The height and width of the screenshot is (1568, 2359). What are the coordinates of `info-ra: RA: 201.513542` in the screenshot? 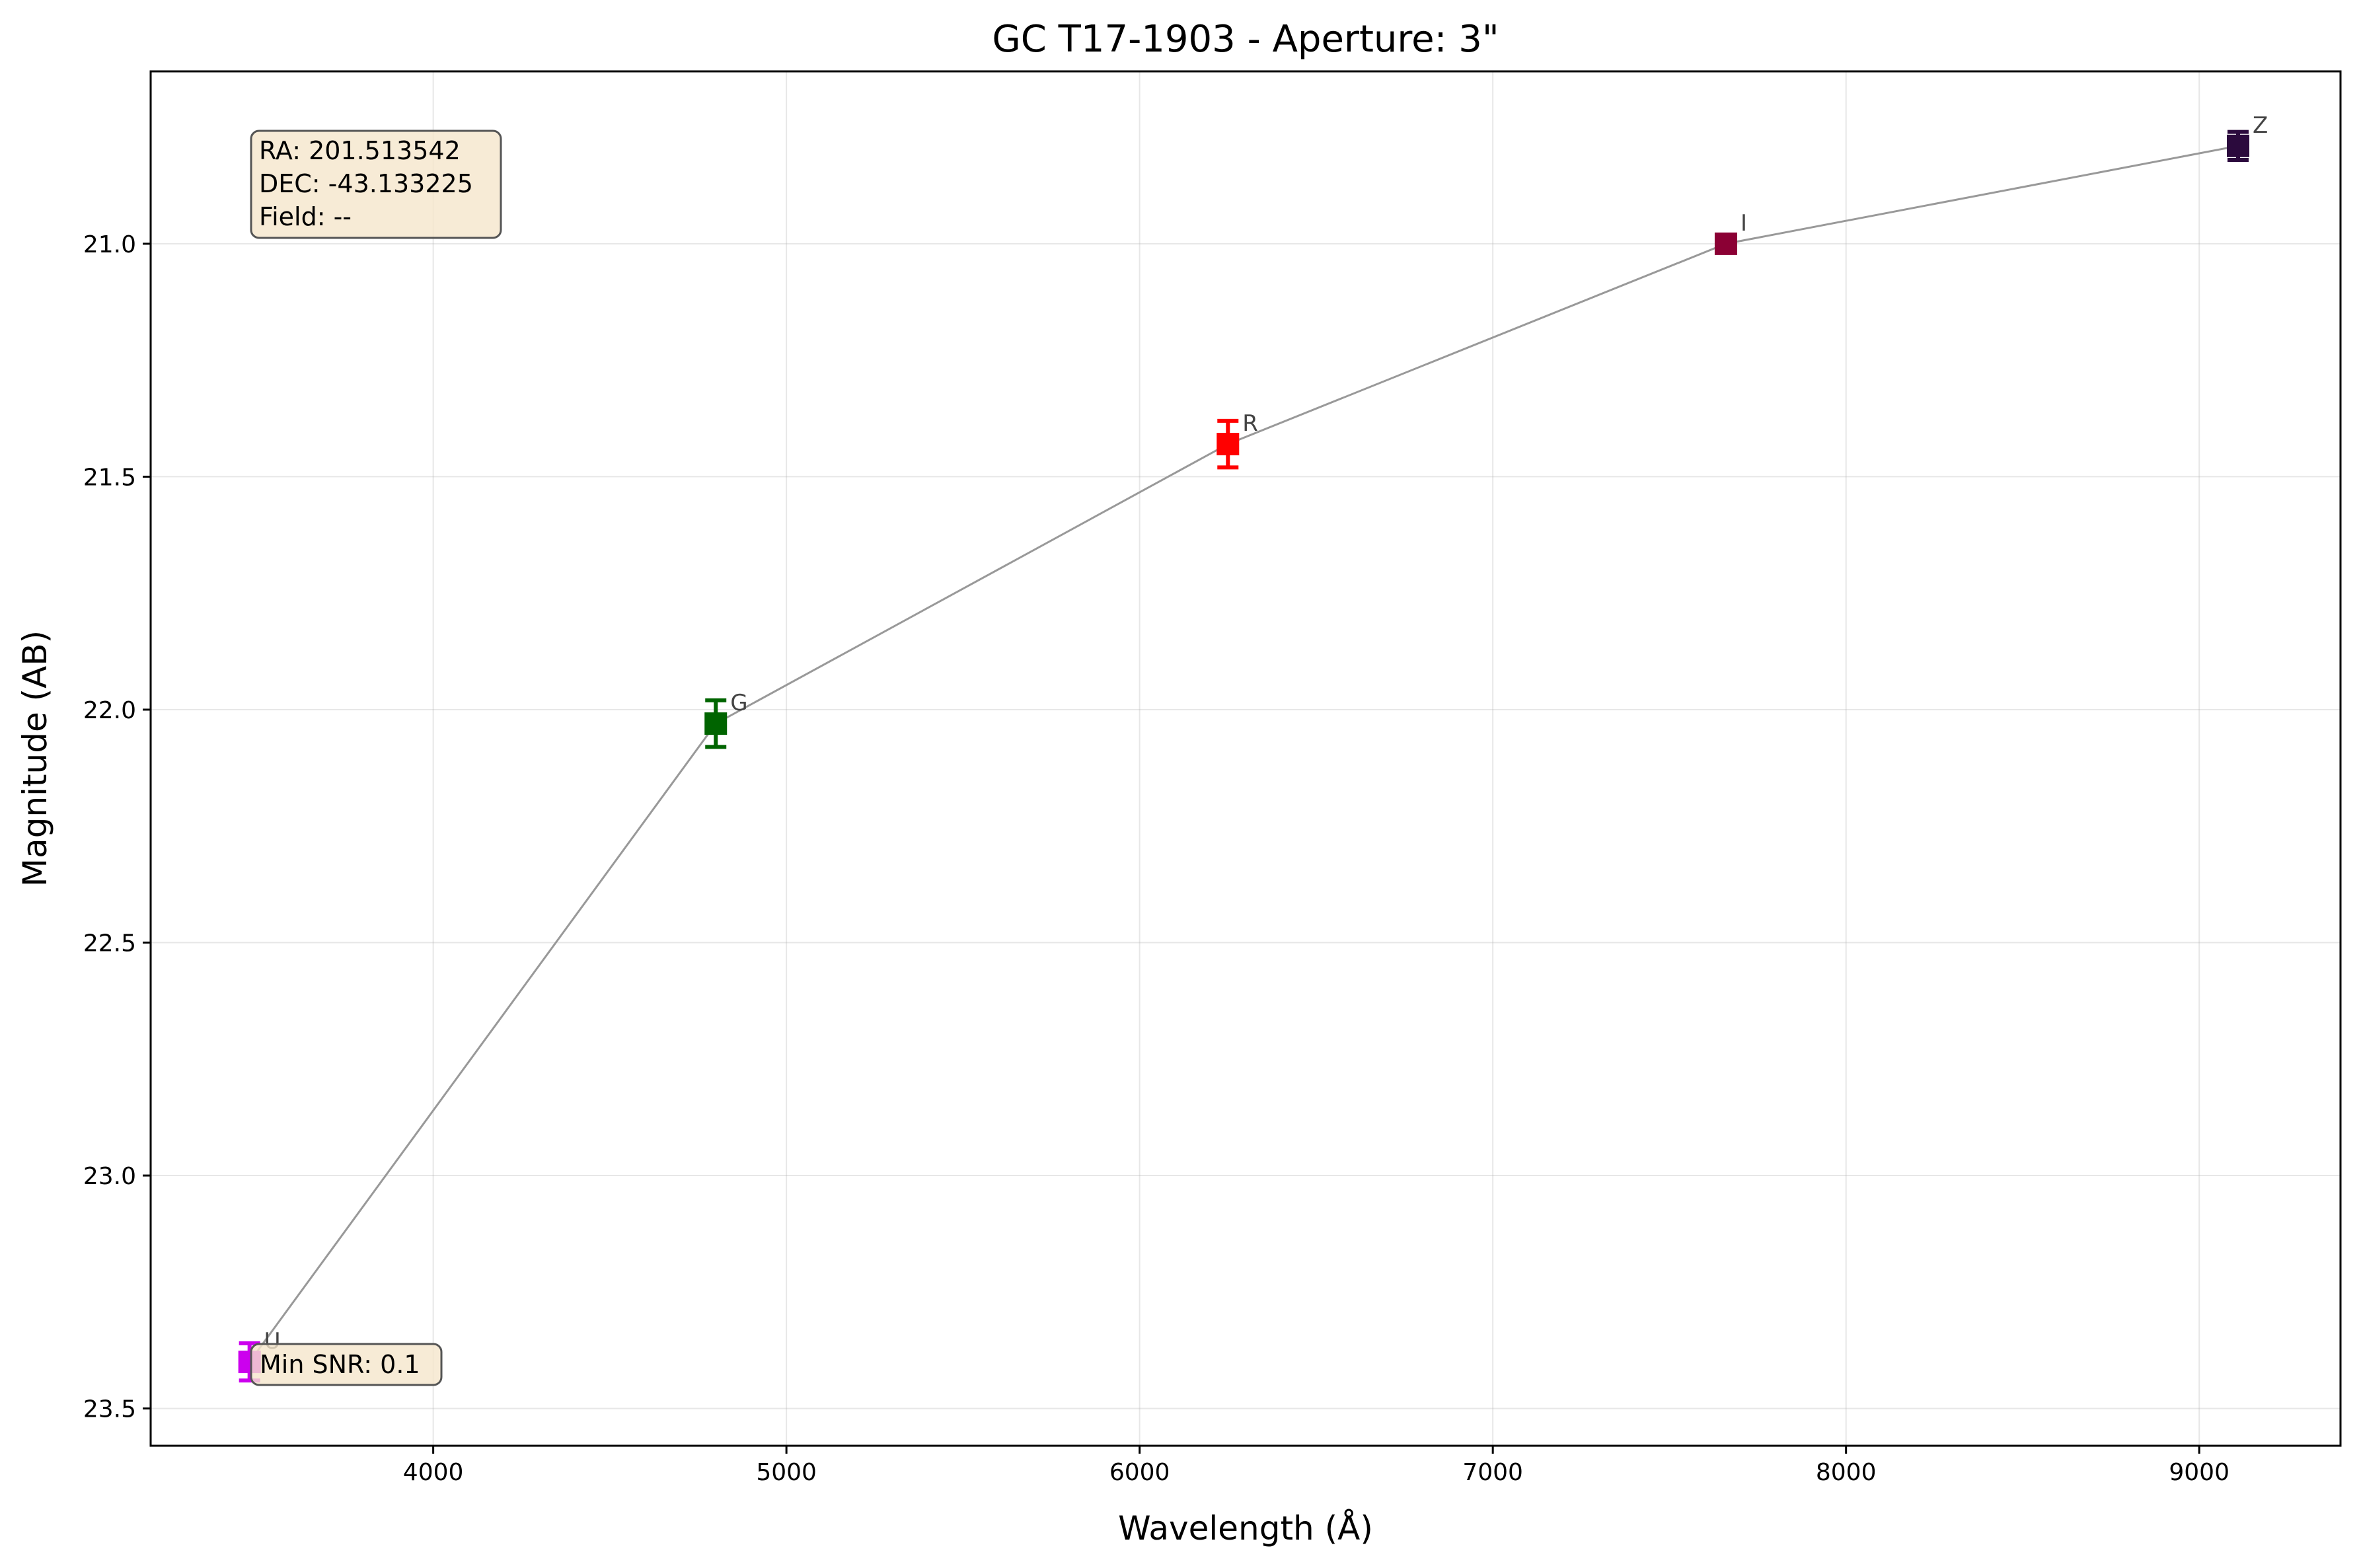 It's located at (360, 150).